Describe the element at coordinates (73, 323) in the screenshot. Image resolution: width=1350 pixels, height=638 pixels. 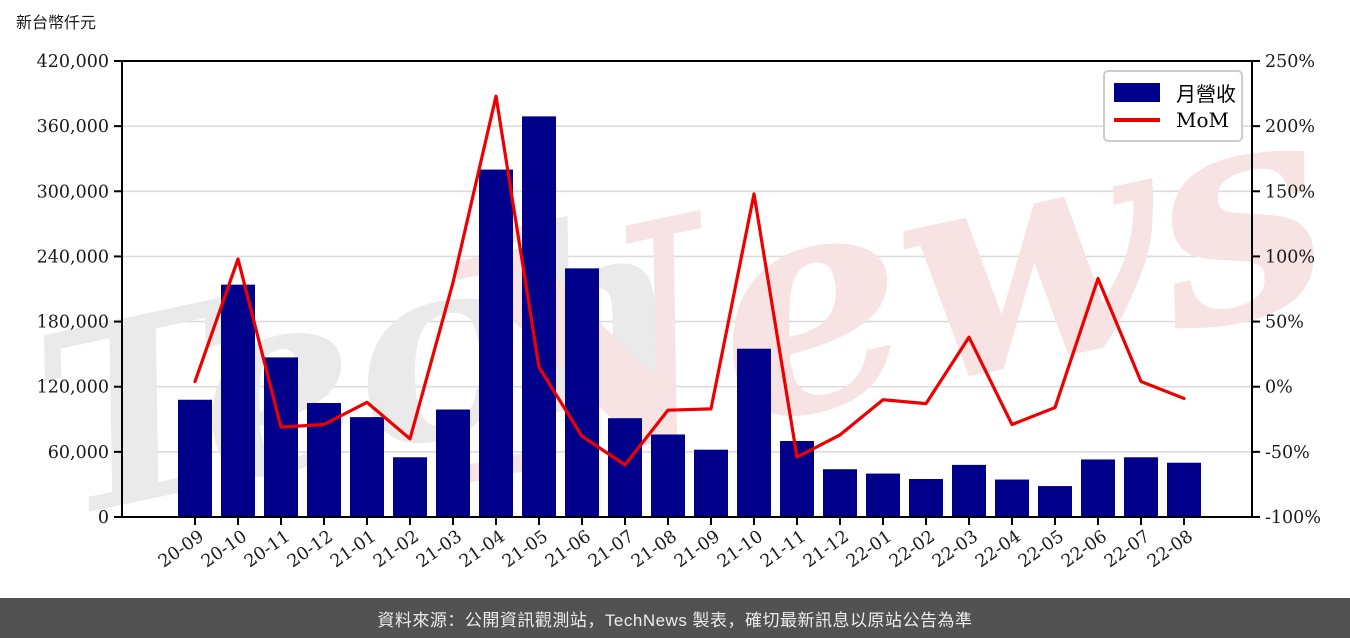
I see `y-left-tick-label: 180,000` at that location.